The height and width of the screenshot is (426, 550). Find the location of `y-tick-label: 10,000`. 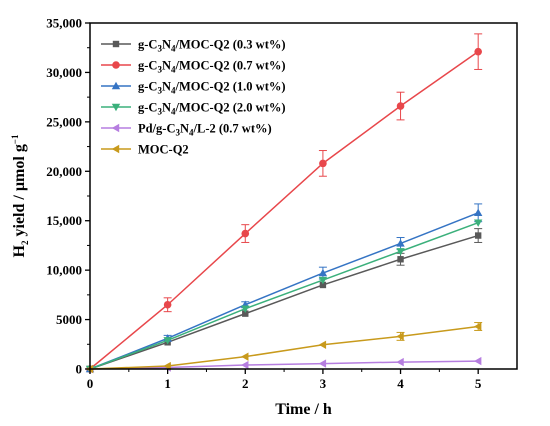

y-tick-label: 10,000 is located at coordinates (64, 270).